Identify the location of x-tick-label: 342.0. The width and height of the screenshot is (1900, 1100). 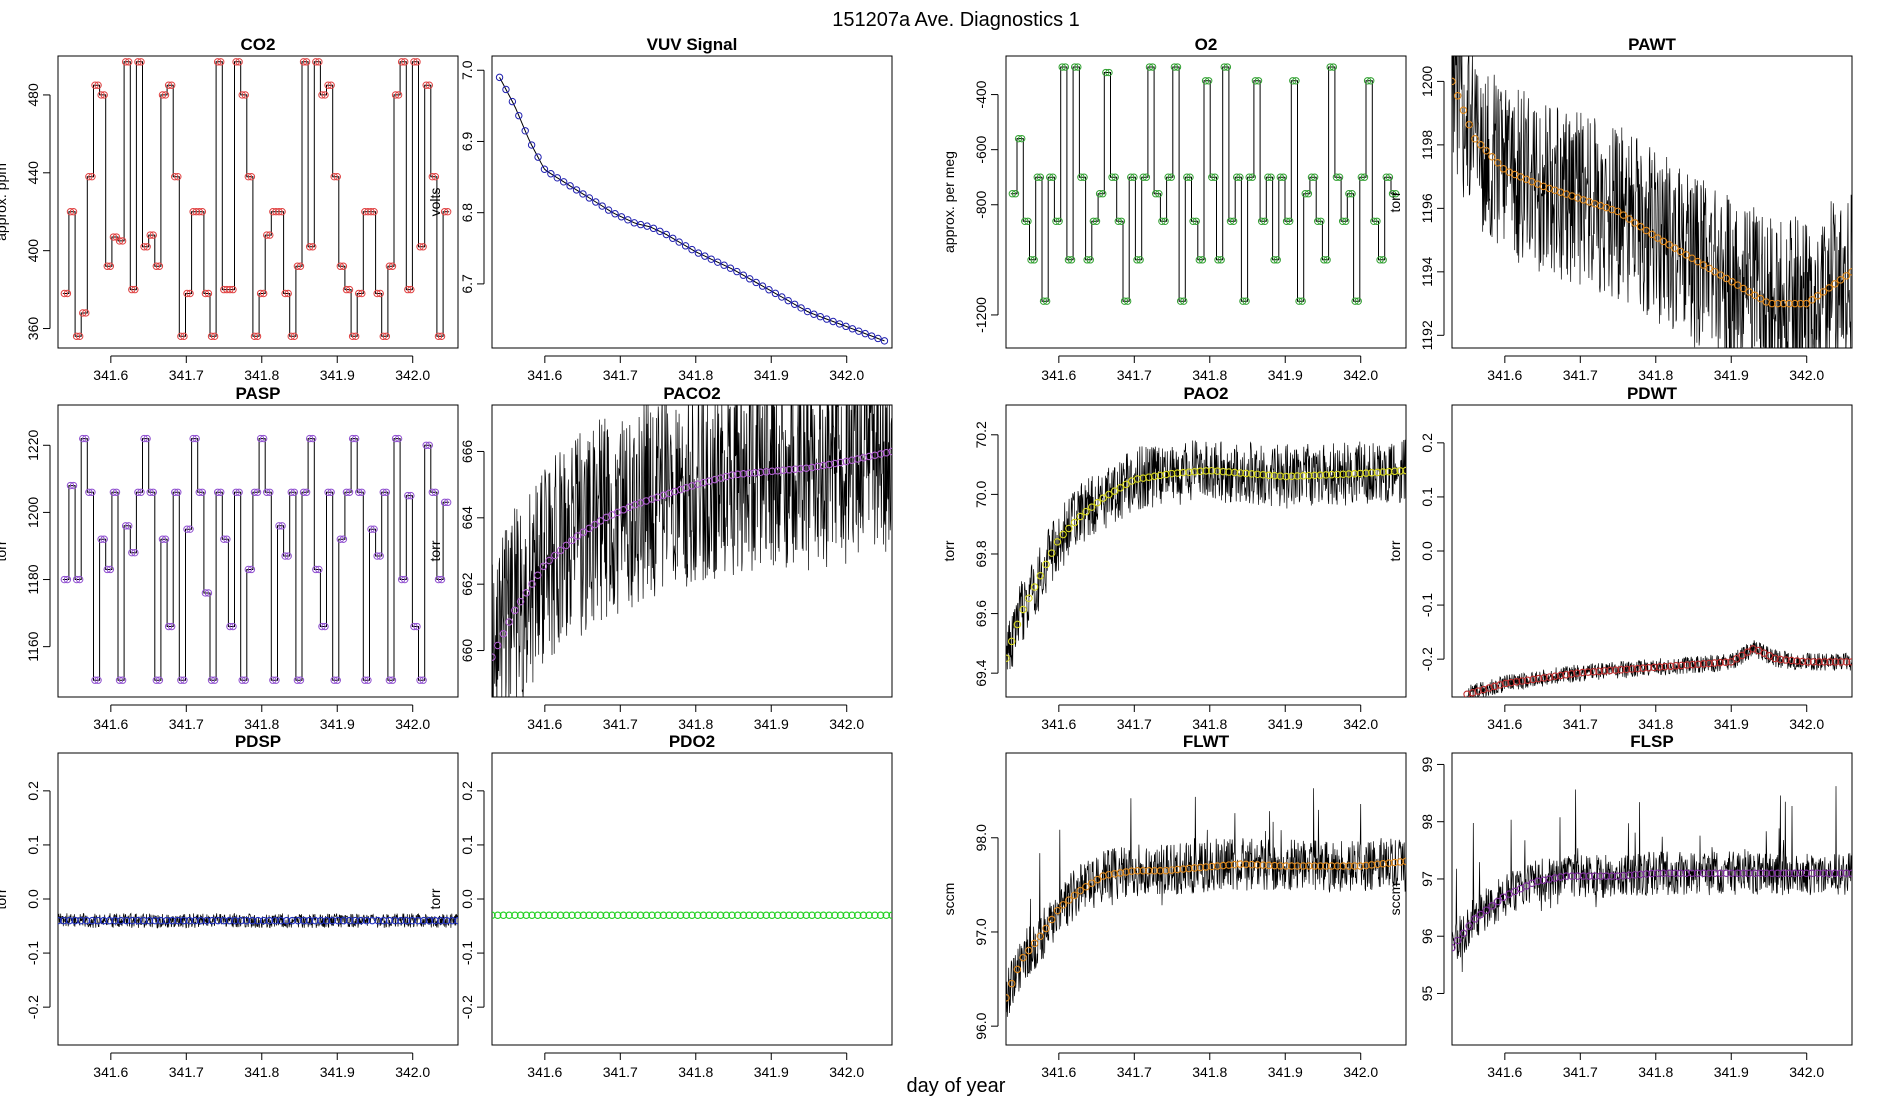
(412, 724).